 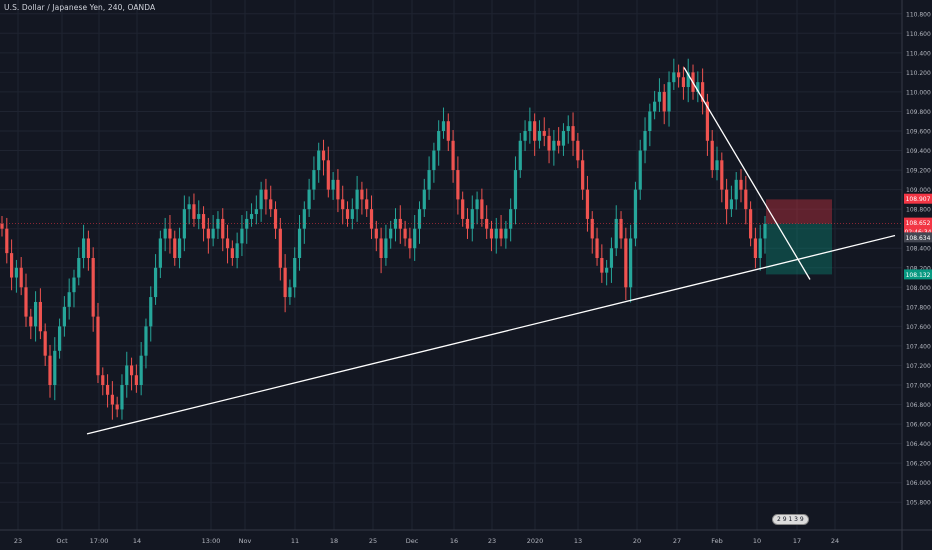 What do you see at coordinates (918, 92) in the screenshot?
I see `y-tick-label: 110.000` at bounding box center [918, 92].